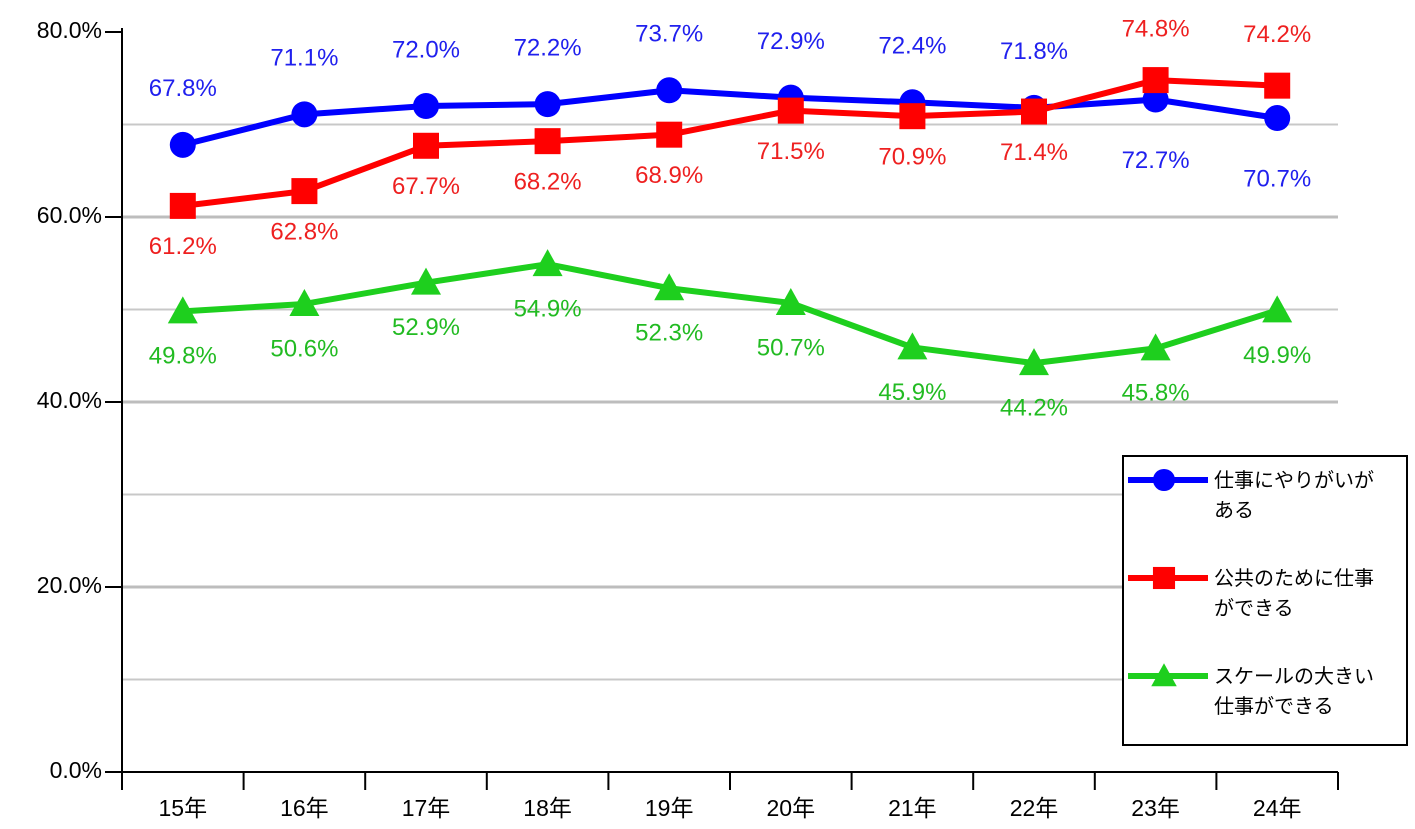  I want to click on data-label: 49.9%, so click(1277, 355).